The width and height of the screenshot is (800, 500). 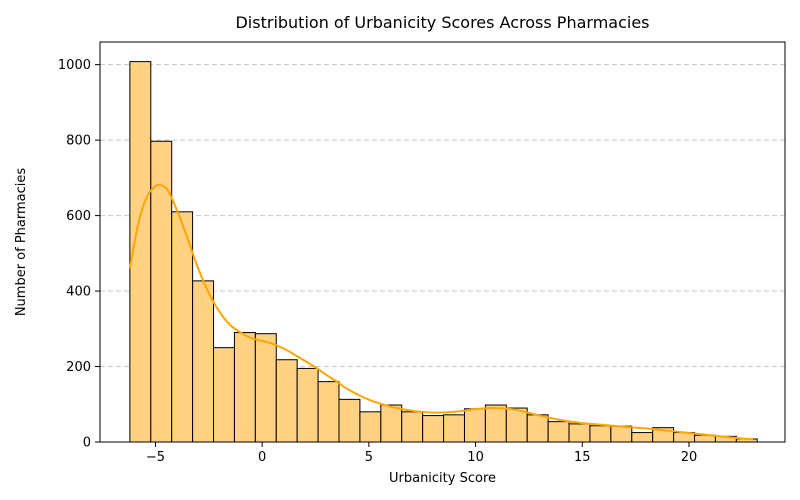 I want to click on y-tick-label: 800, so click(x=78, y=141).